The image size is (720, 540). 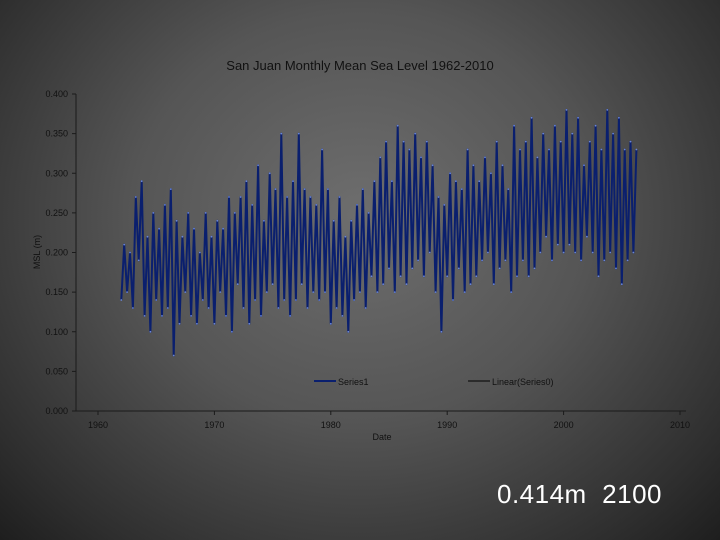 I want to click on x-tick-label: 2010, so click(x=680, y=425).